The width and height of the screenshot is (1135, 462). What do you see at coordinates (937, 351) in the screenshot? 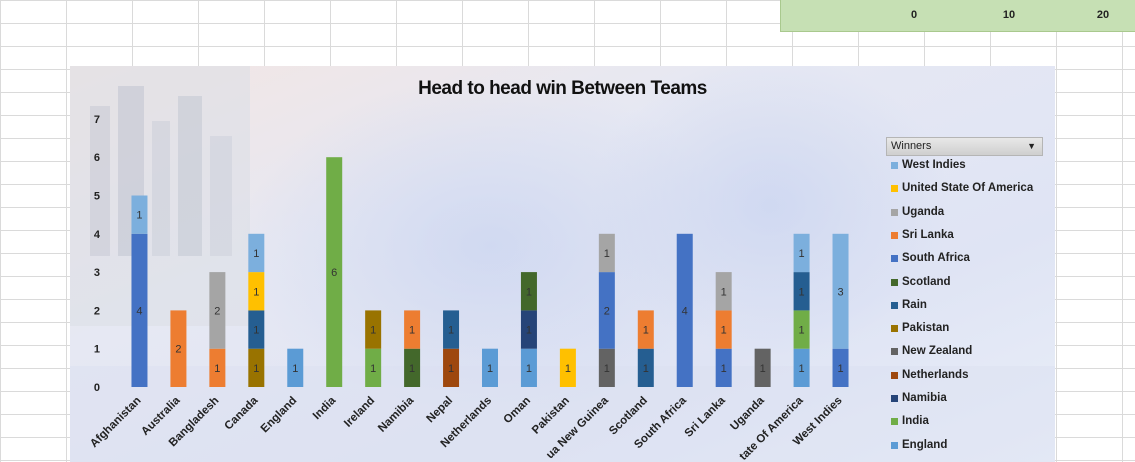
I see `legend-label: New Zealand` at bounding box center [937, 351].